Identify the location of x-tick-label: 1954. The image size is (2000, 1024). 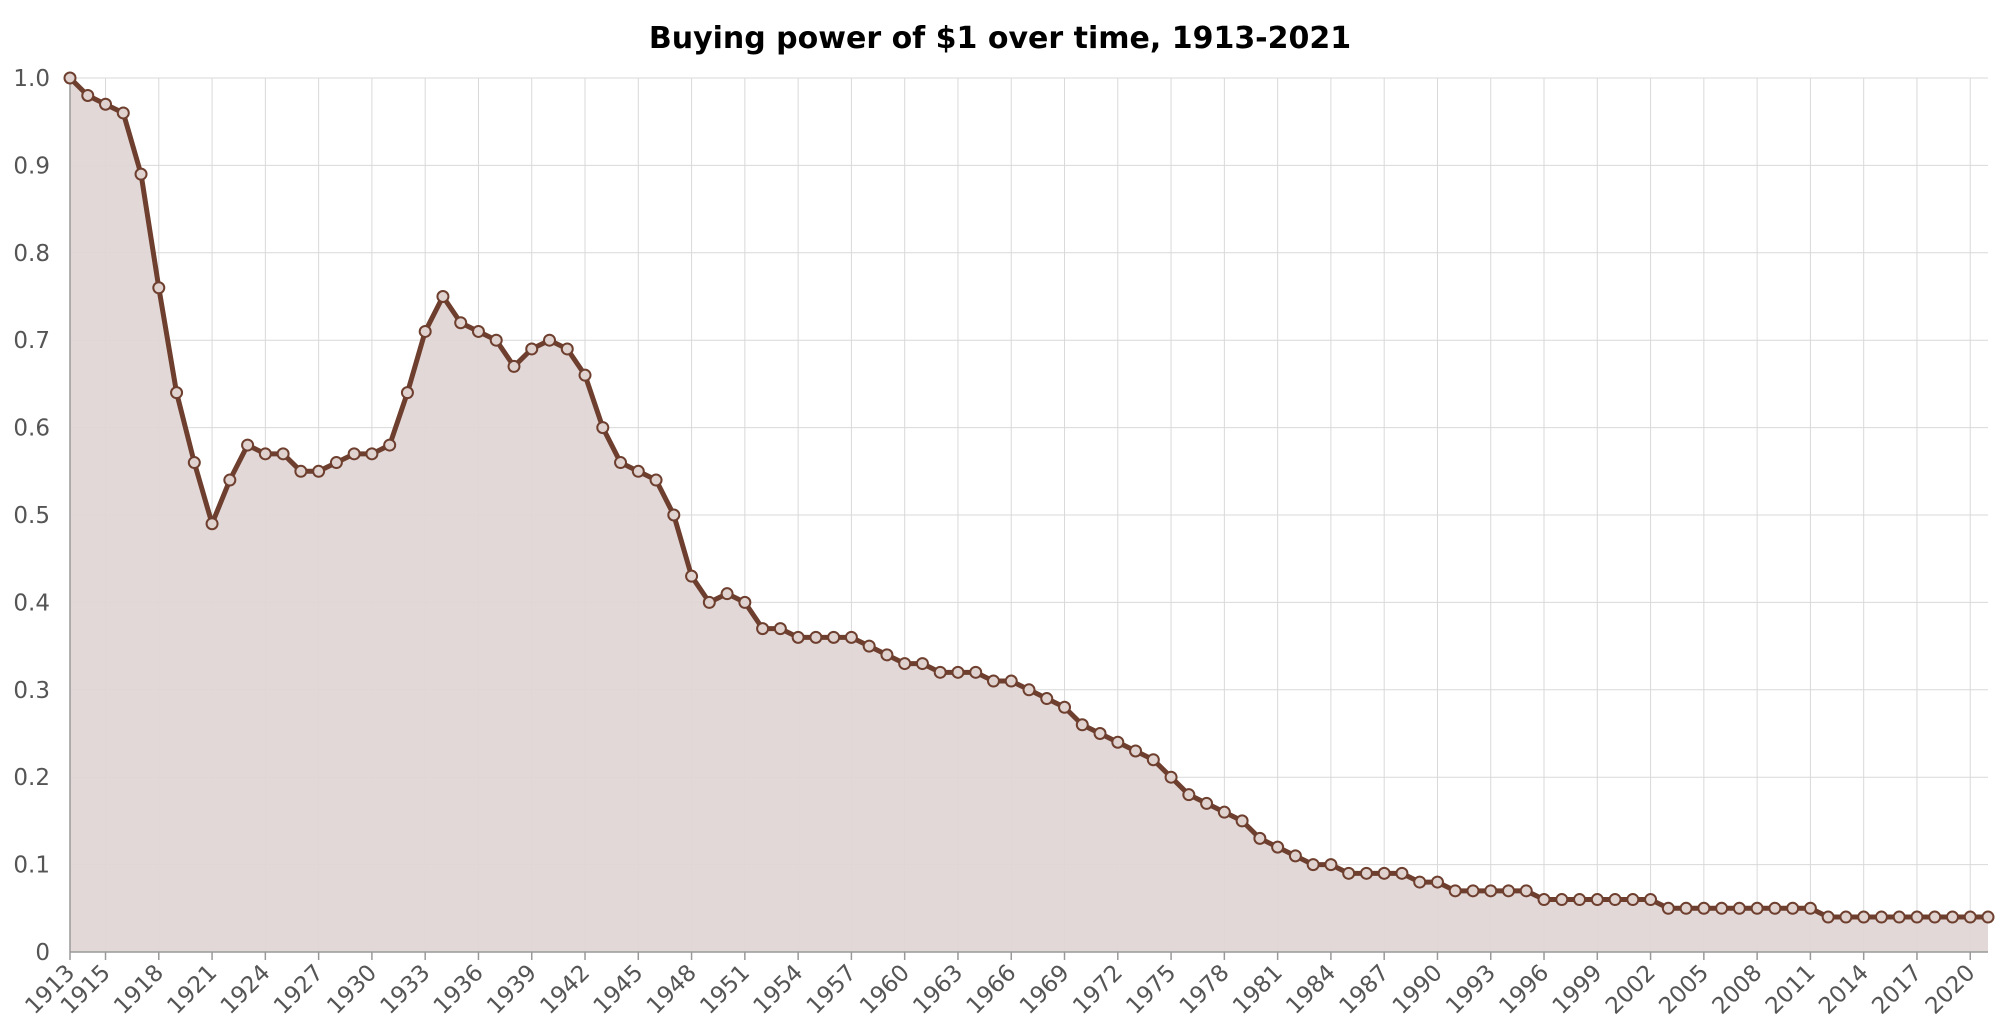
(779, 990).